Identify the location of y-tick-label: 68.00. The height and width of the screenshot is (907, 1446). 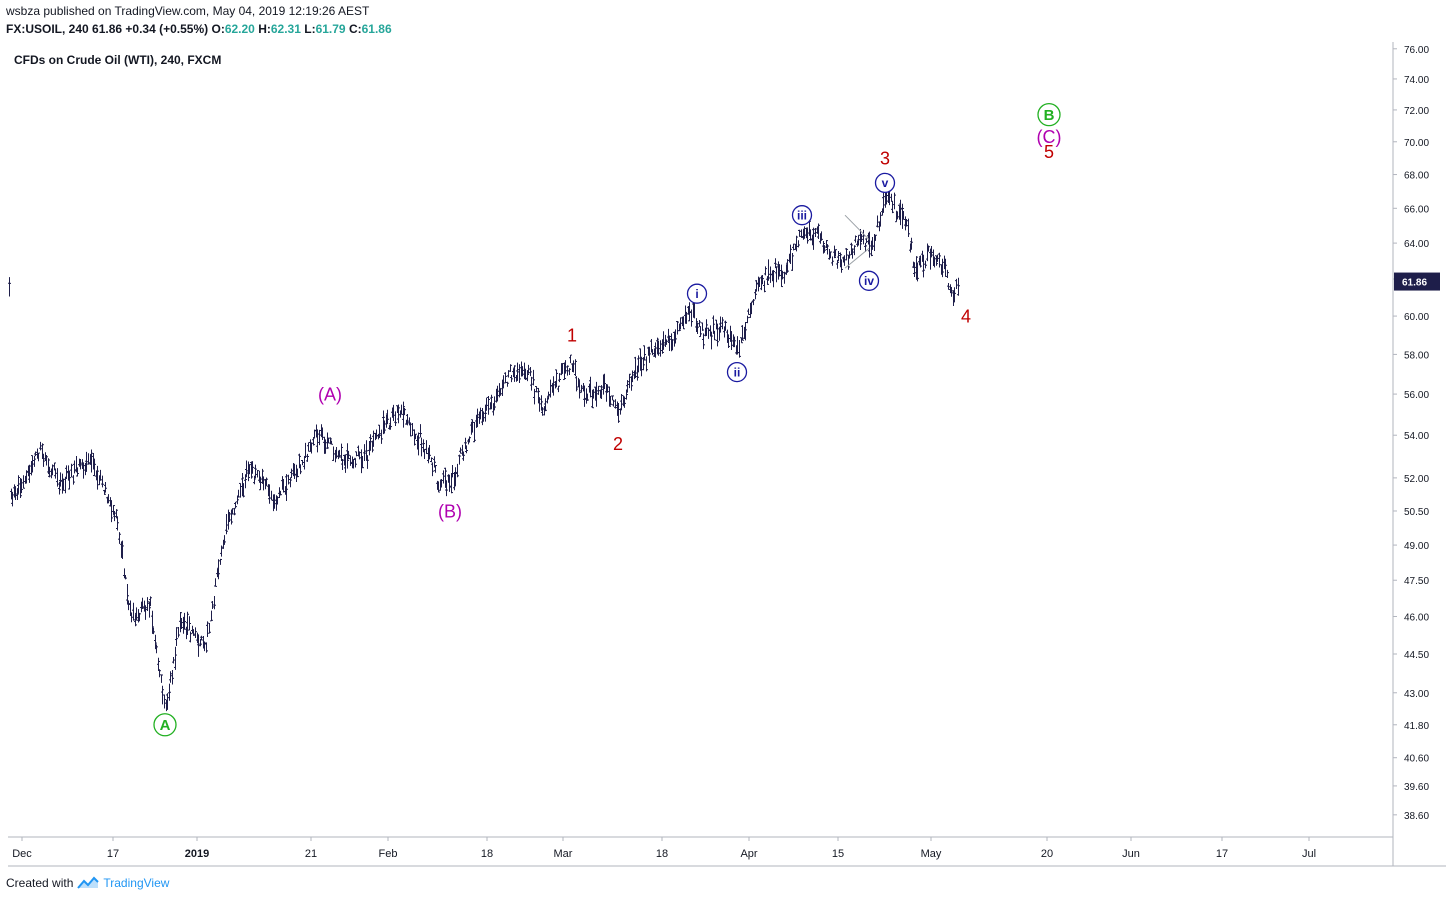
(1416, 176).